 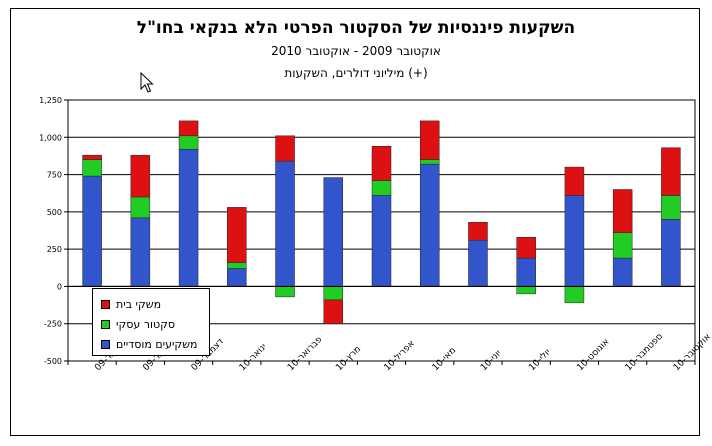 I want to click on legend-item-household: משקי בית, so click(x=131, y=304).